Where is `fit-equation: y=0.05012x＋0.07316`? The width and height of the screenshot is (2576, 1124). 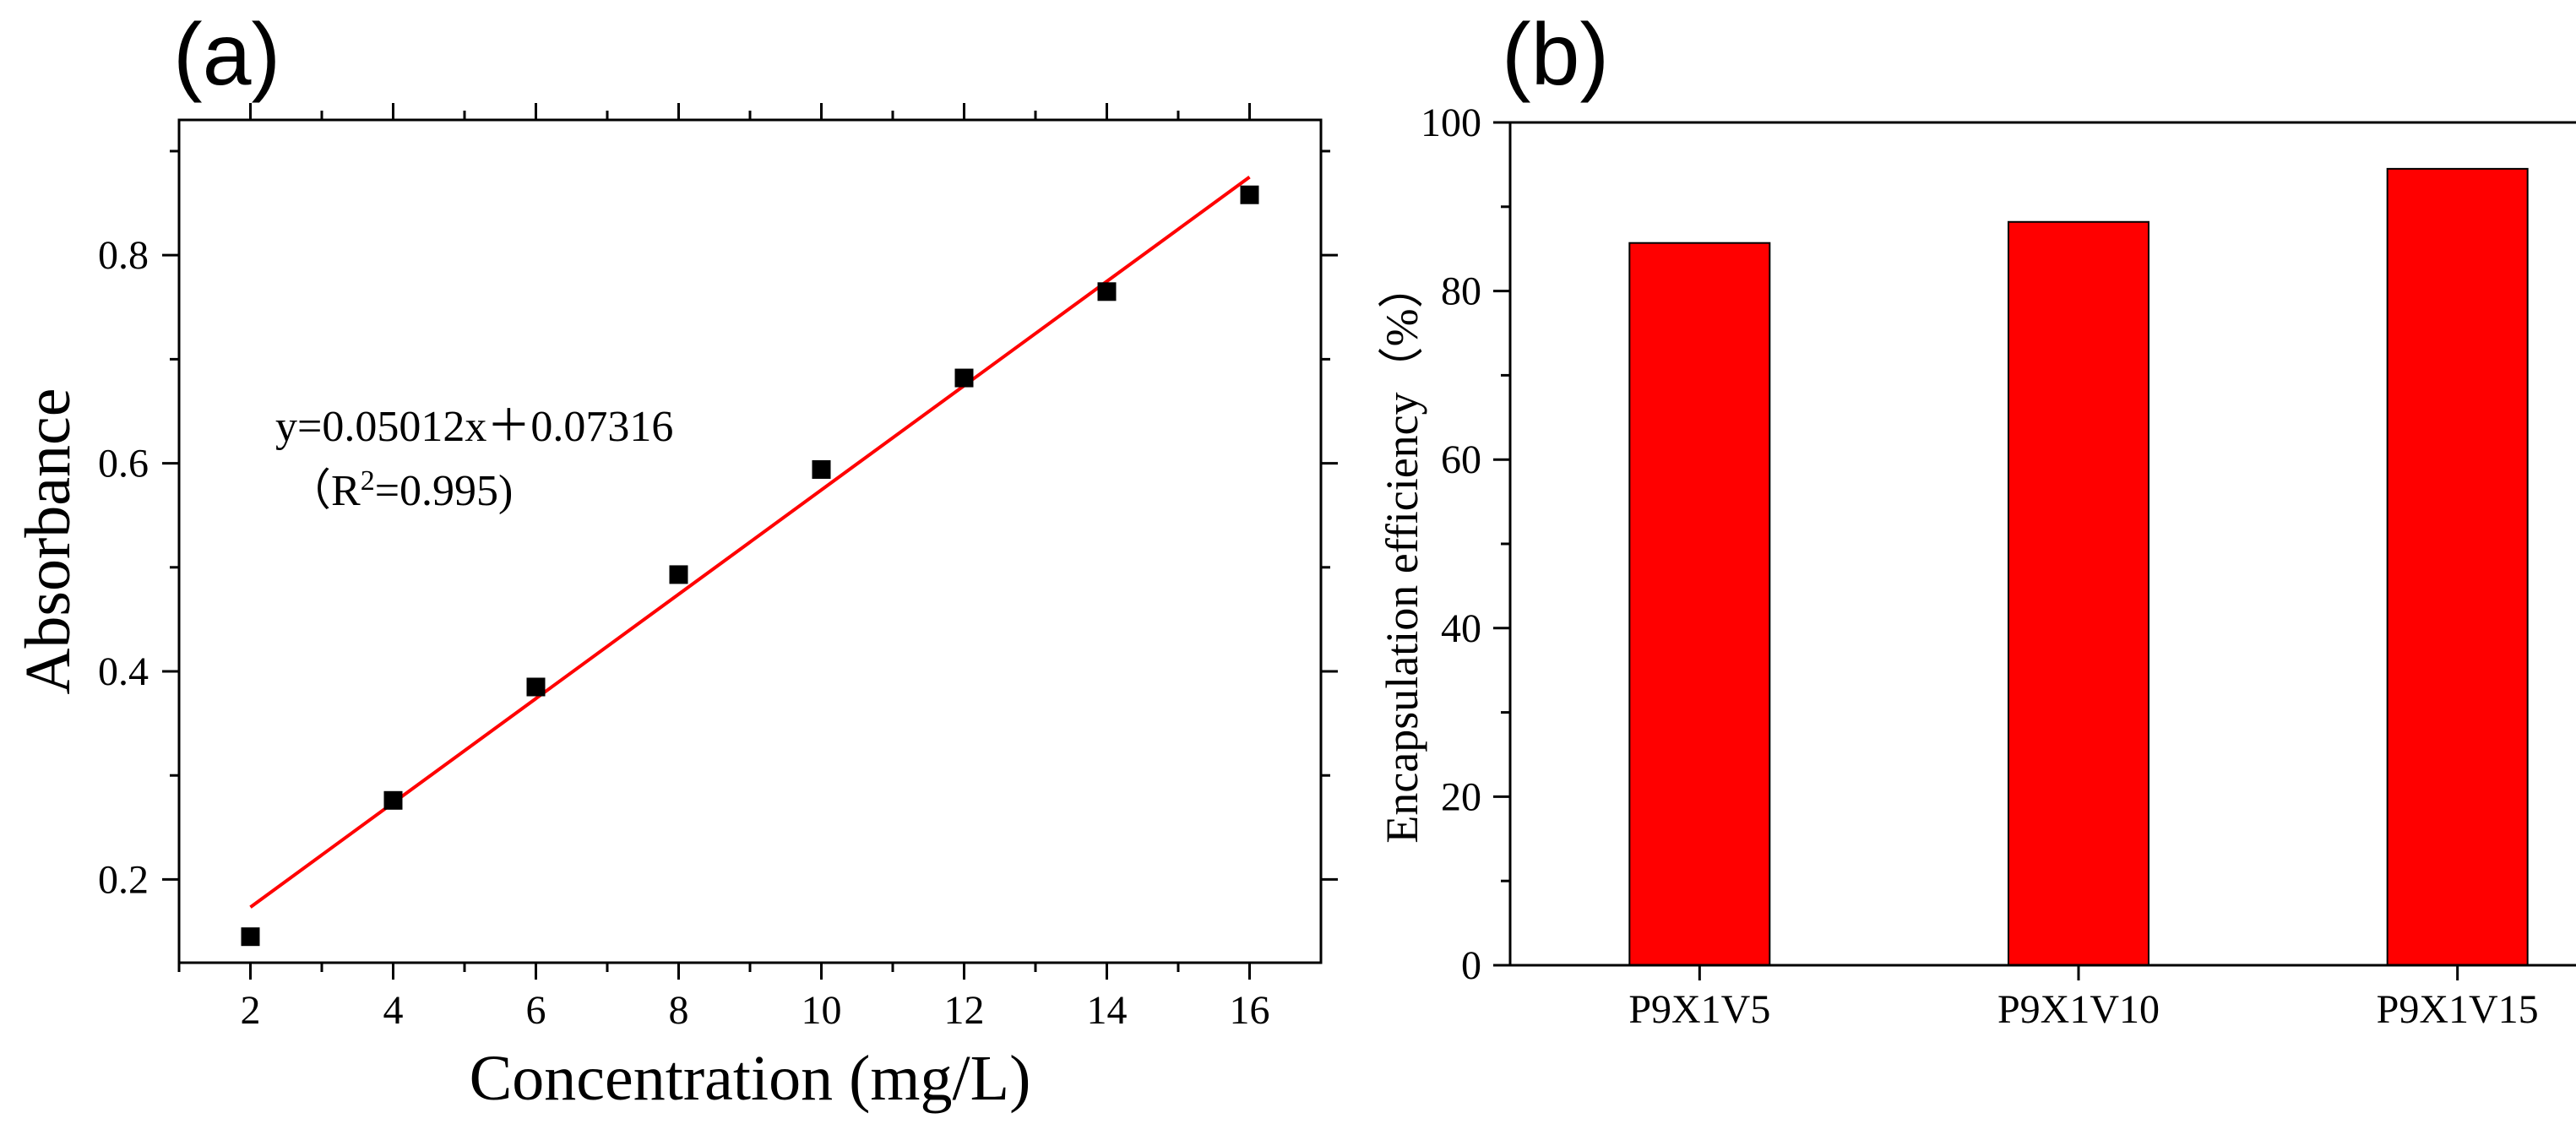
fit-equation: y=0.05012x＋0.07316 is located at coordinates (474, 427).